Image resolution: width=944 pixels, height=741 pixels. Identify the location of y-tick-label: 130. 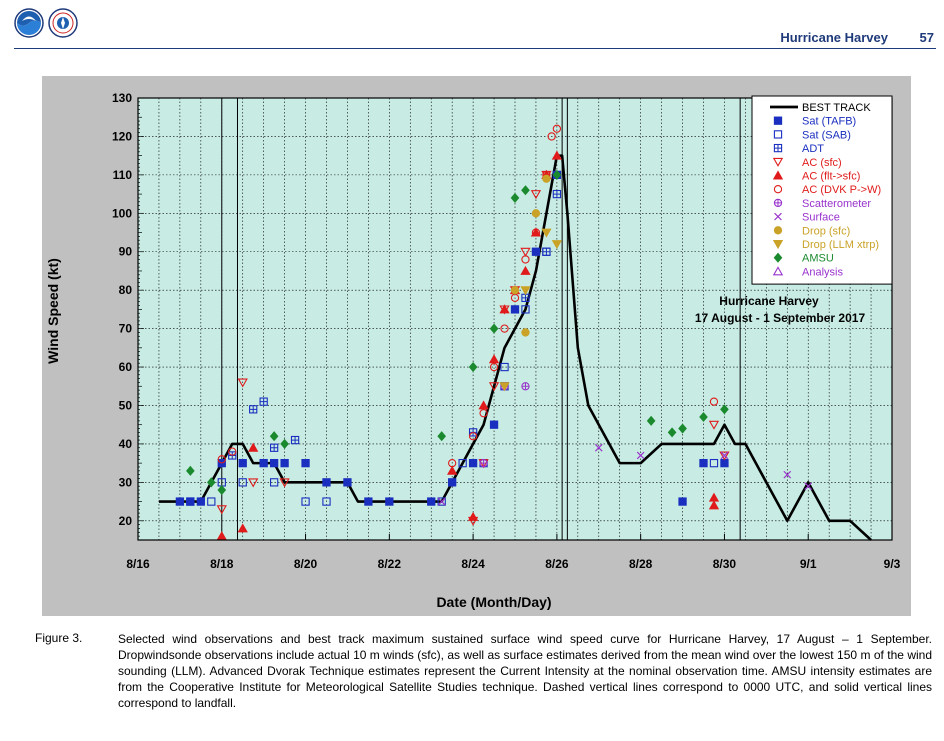
(122, 98).